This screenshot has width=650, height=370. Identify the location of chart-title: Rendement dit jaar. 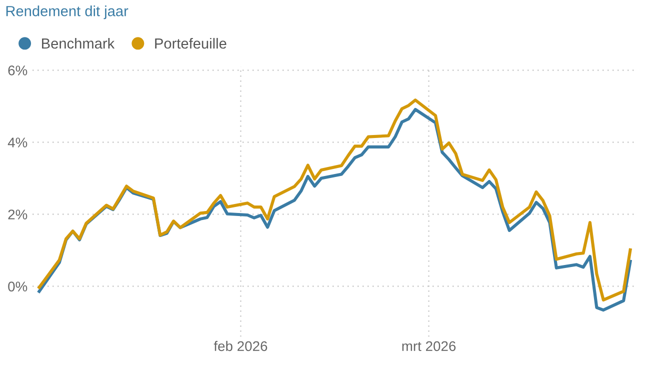
(67, 13).